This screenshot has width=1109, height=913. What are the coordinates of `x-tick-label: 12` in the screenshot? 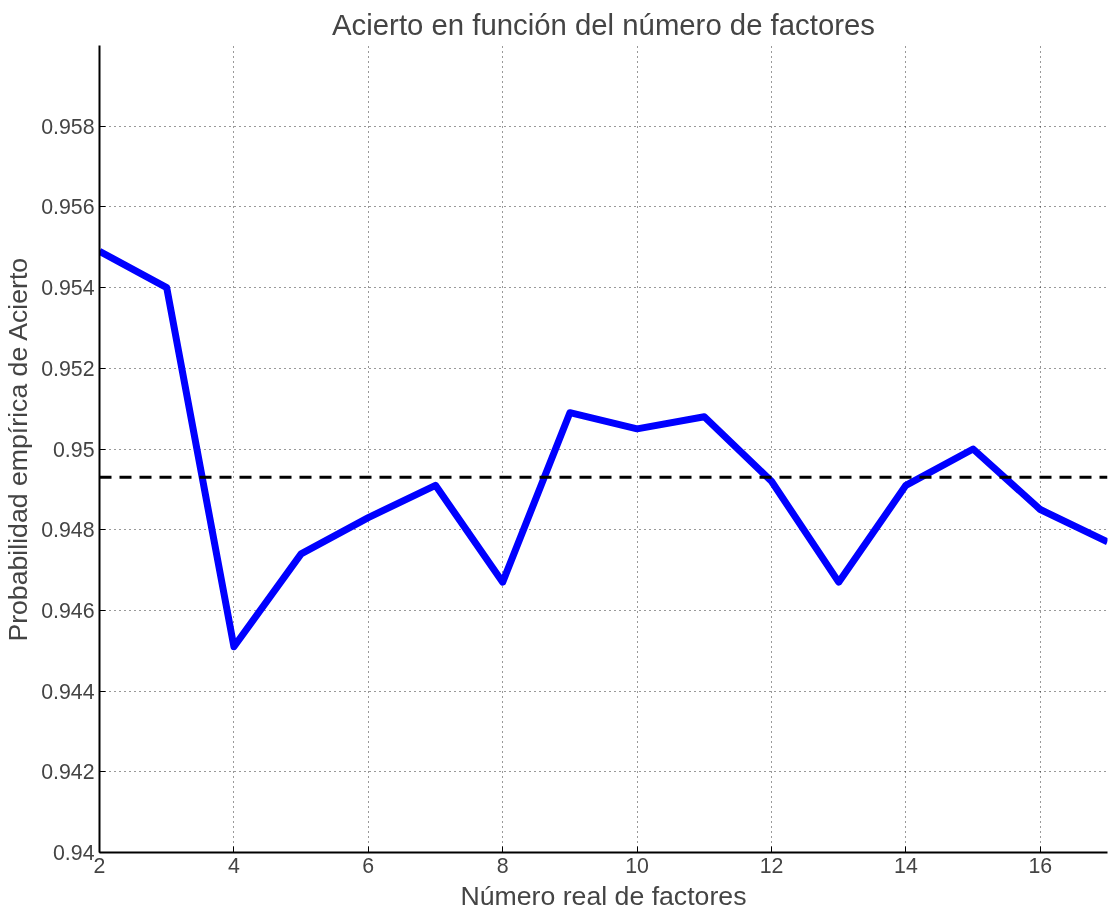 It's located at (771, 865).